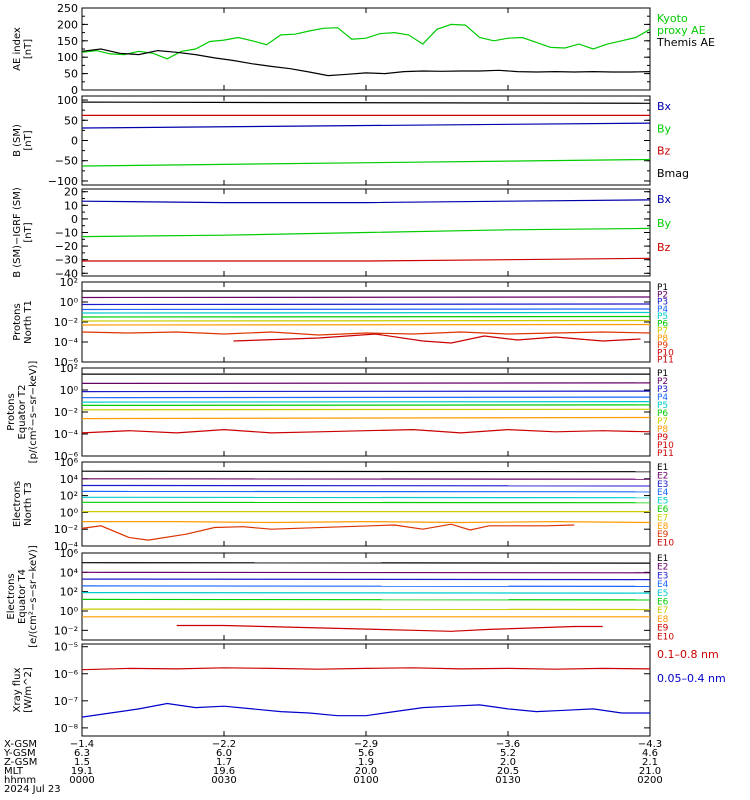 Image resolution: width=750 pixels, height=800 pixels. I want to click on legend-entry: P5, so click(662, 317).